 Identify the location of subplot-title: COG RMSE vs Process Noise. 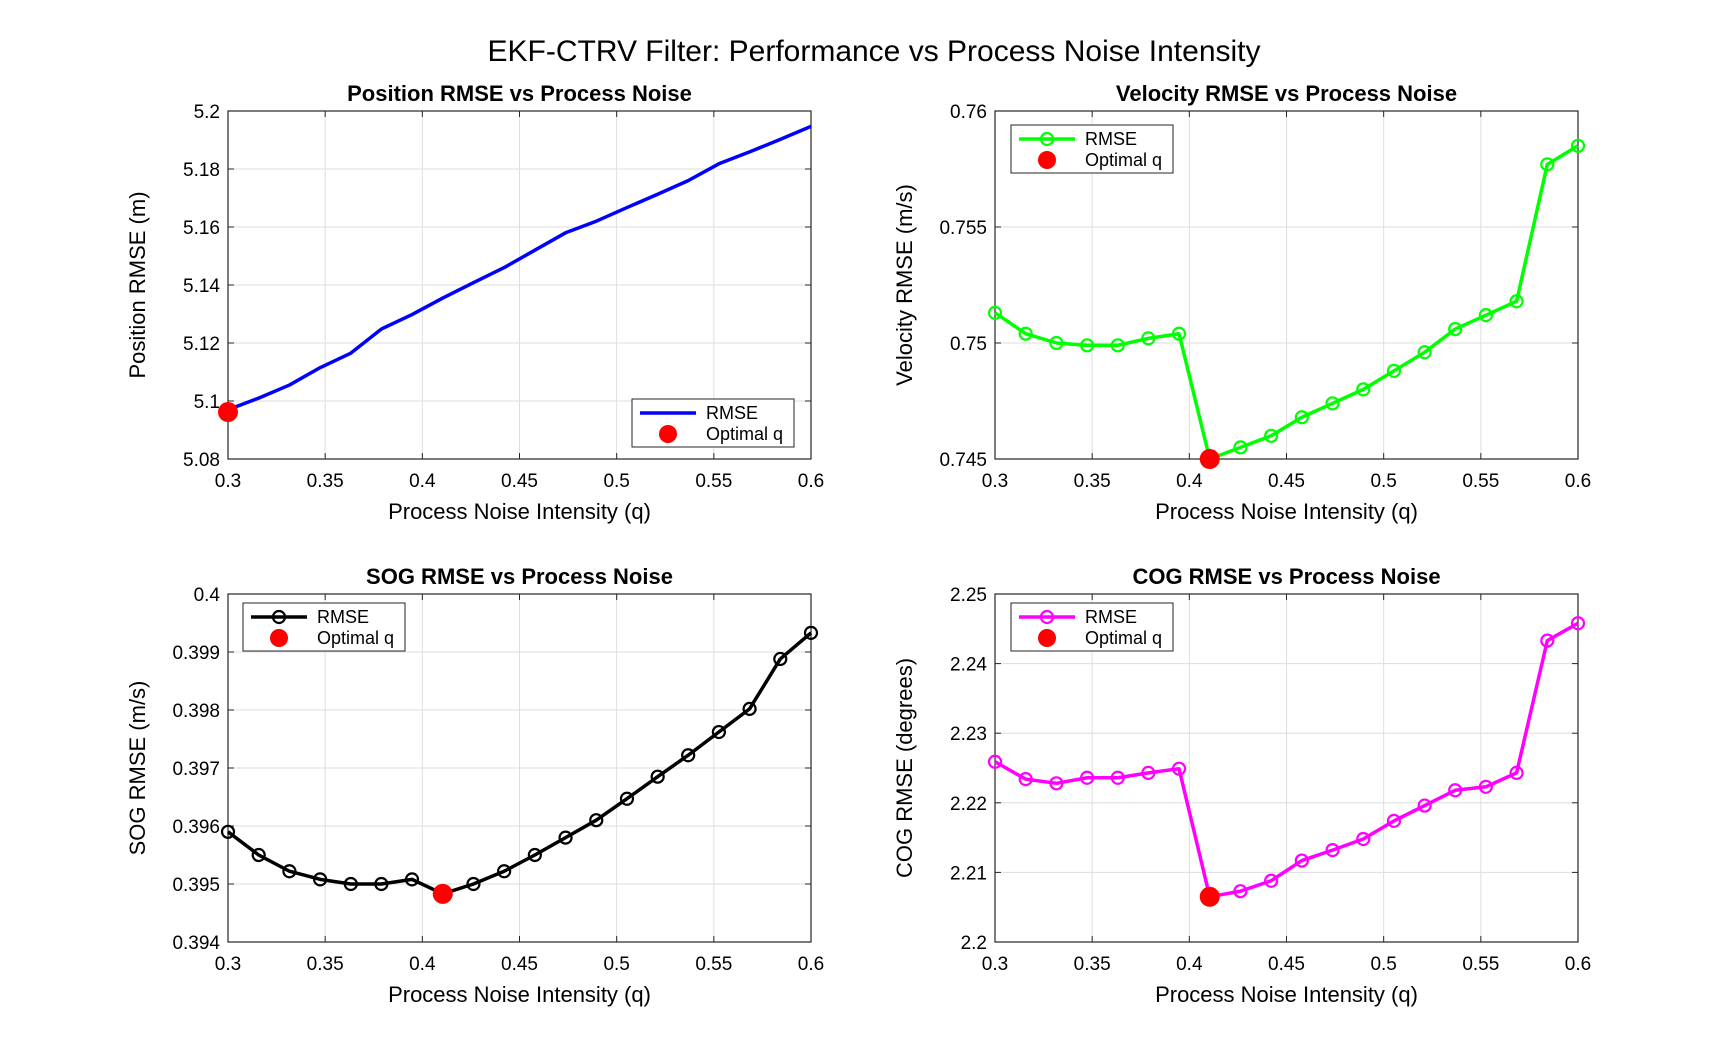
(1286, 576).